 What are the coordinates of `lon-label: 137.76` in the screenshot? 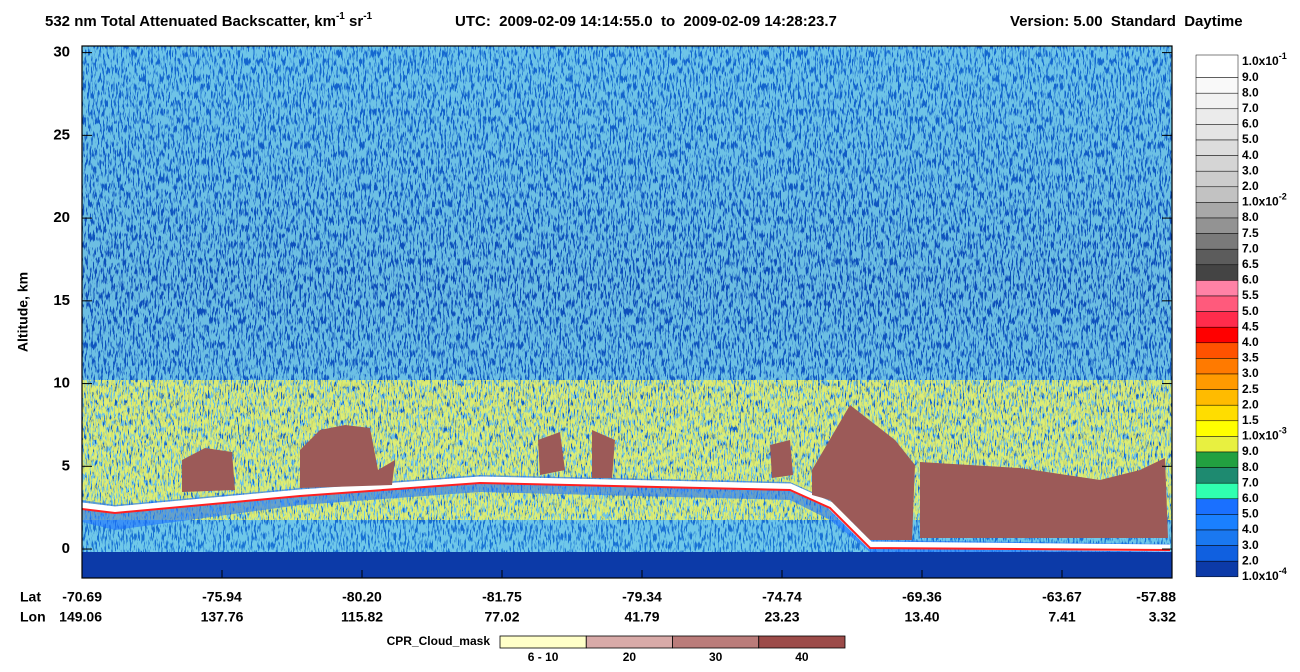 It's located at (222, 617).